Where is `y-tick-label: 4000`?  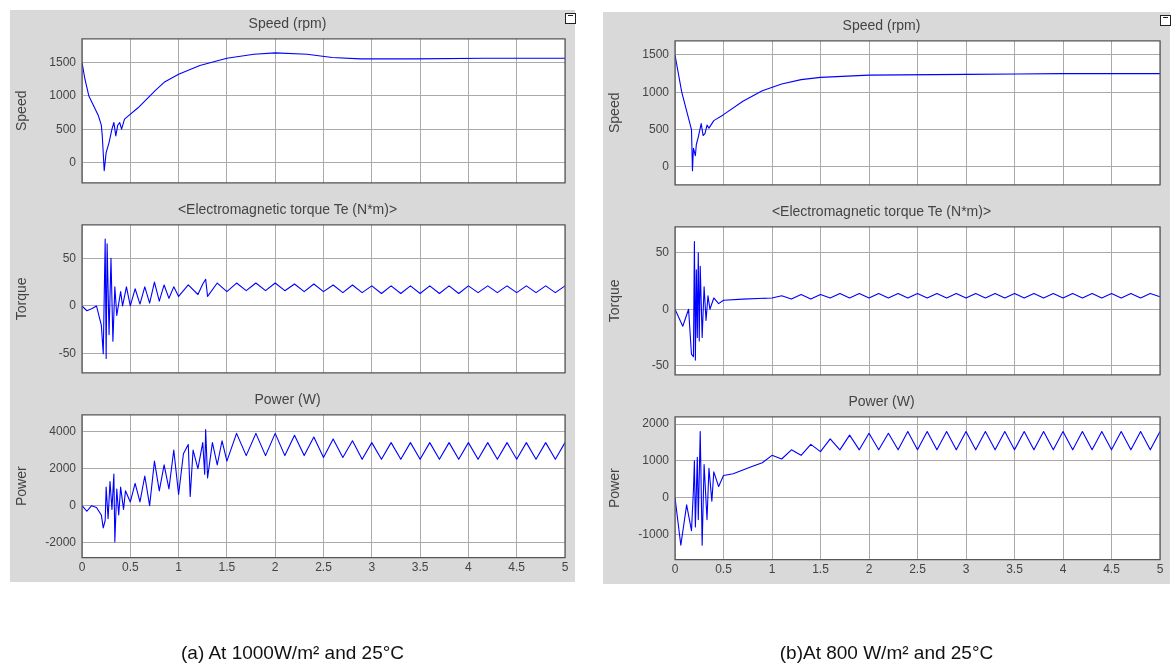 y-tick-label: 4000 is located at coordinates (63, 430).